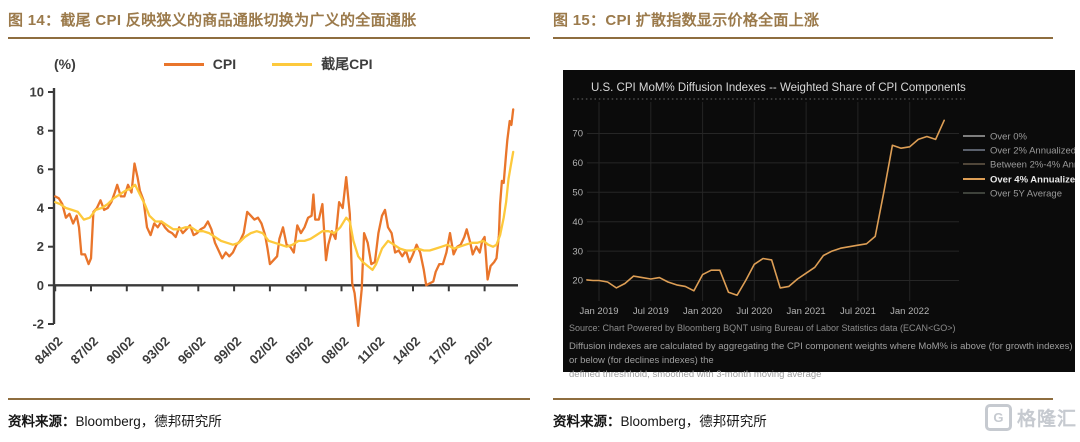 This screenshot has width=1080, height=442. What do you see at coordinates (858, 311) in the screenshot?
I see `svg-text: Jul 2021` at bounding box center [858, 311].